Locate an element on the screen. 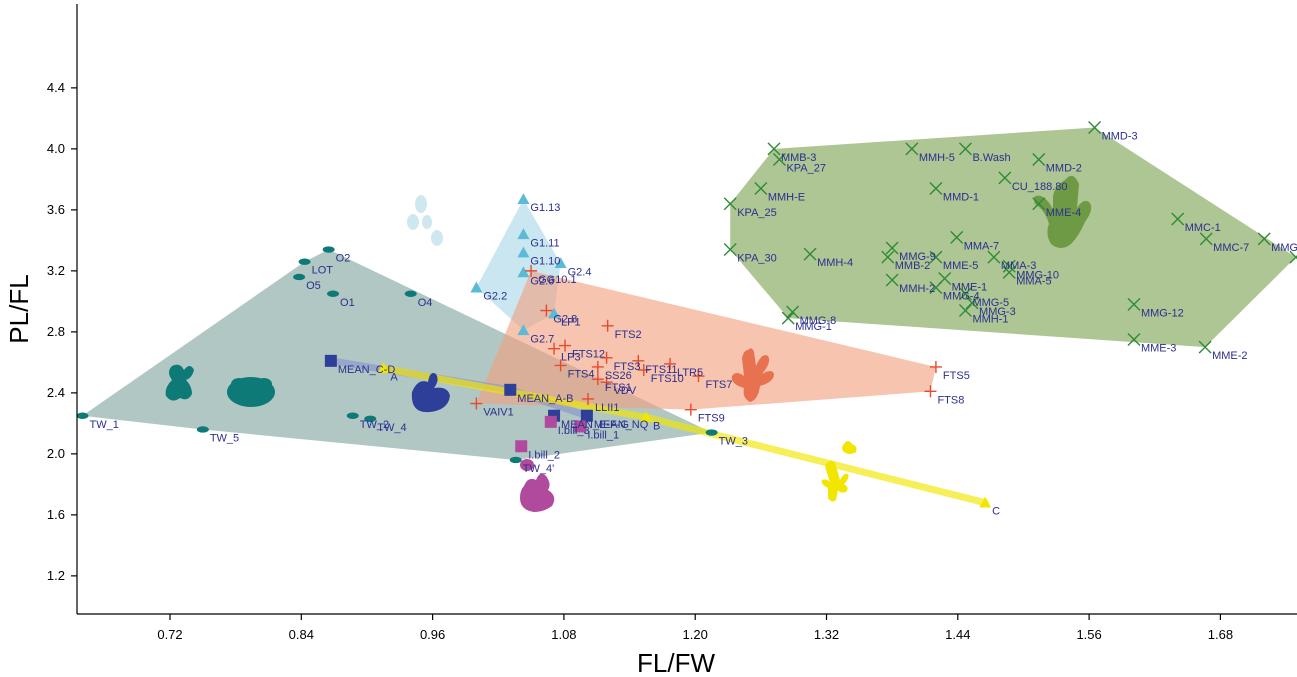 Image resolution: width=1297 pixels, height=677 pixels. label-mma-3: MMA-3 is located at coordinates (1018, 266).